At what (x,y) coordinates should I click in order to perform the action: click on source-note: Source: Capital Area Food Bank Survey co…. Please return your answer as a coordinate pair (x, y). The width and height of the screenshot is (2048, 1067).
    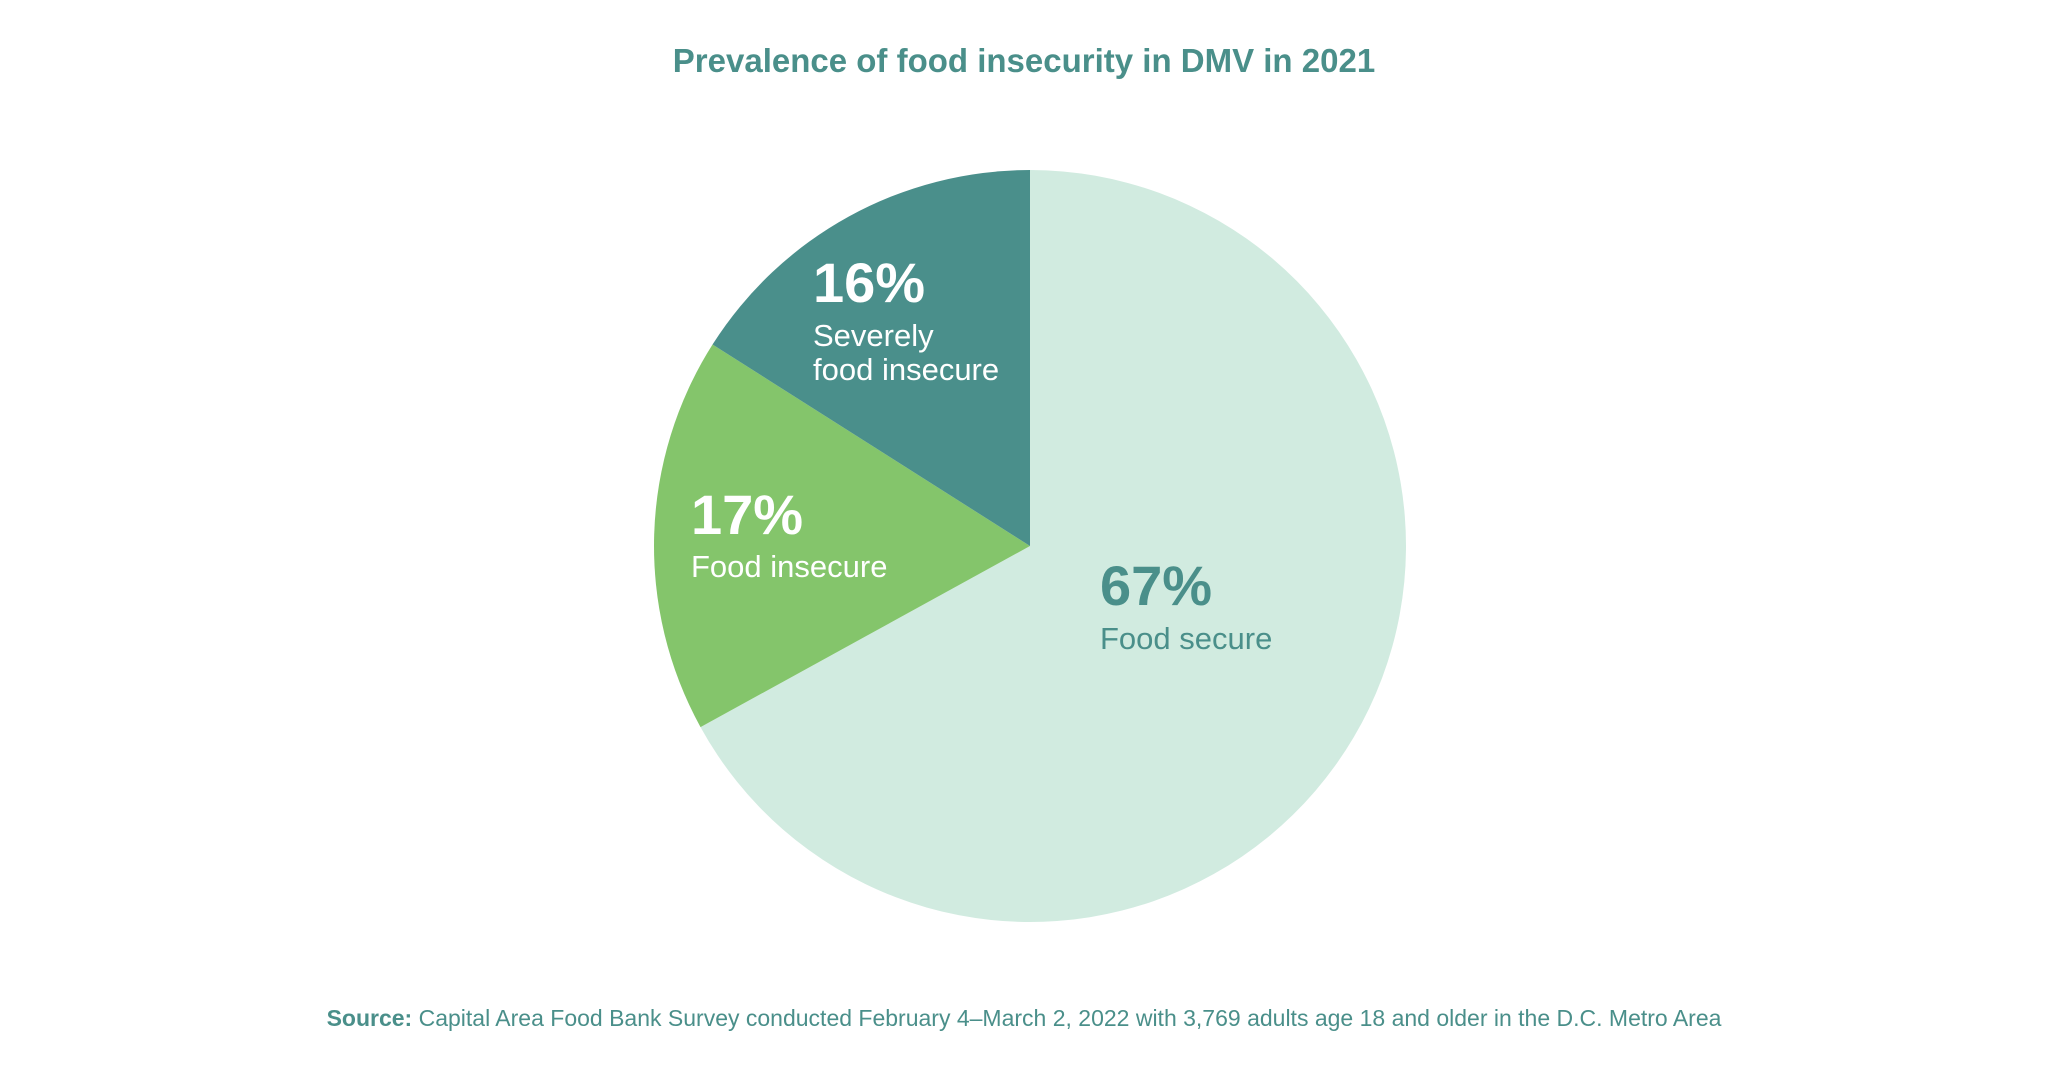
    Looking at the image, I should click on (1024, 1018).